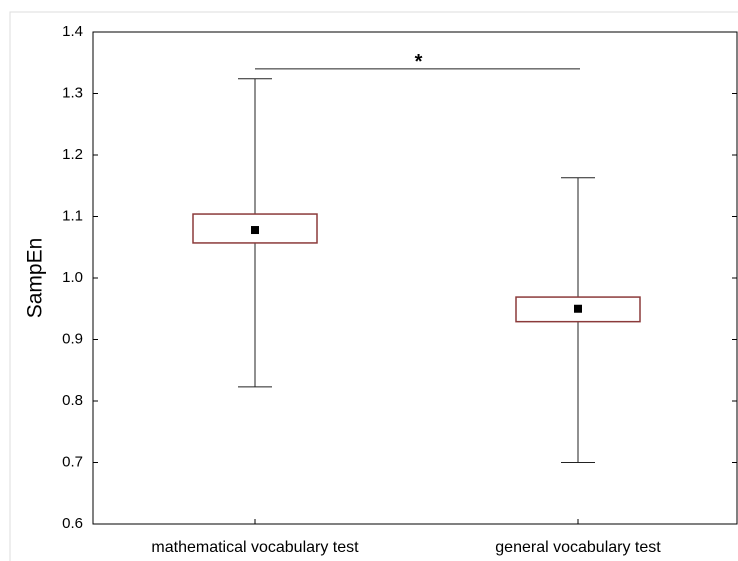  Describe the element at coordinates (255, 547) in the screenshot. I see `x-tick-label: mathematical vocabulary test` at that location.